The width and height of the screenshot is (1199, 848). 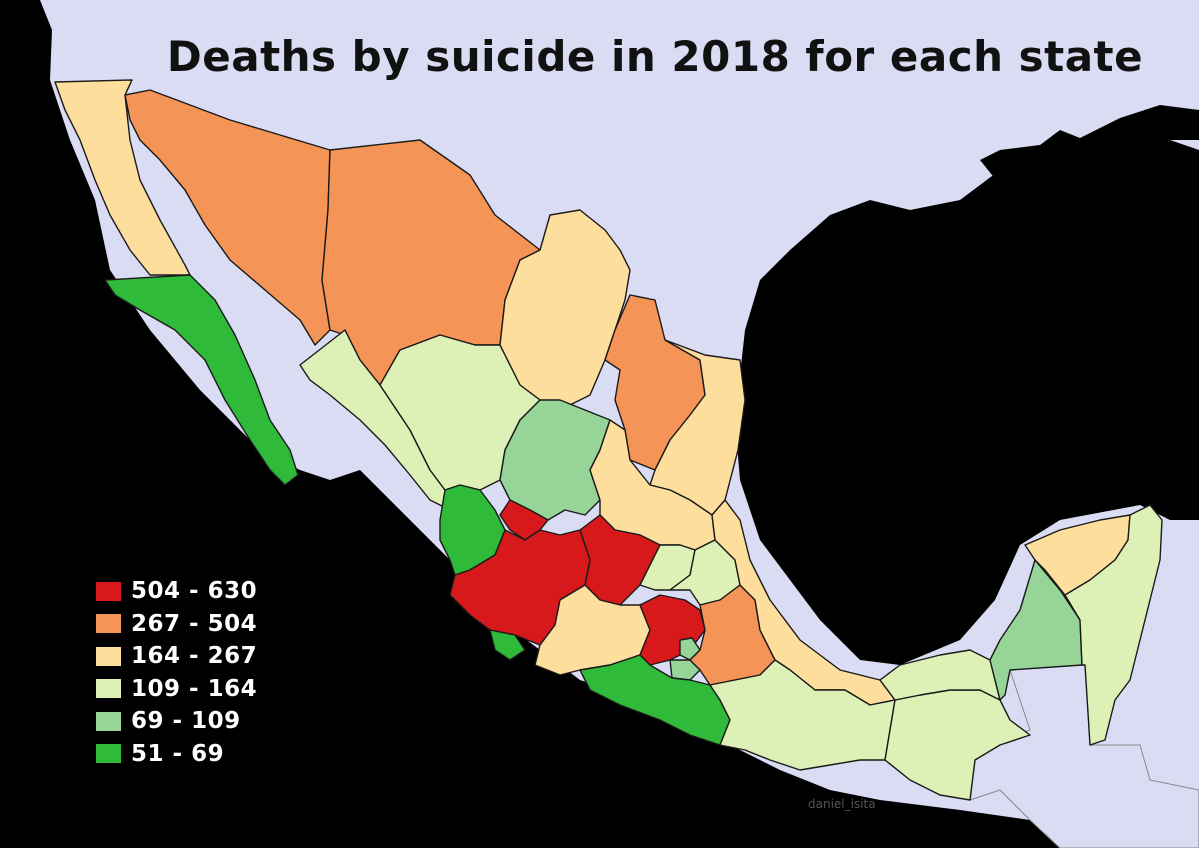 I want to click on legend-item: 109 - 164, so click(x=176, y=689).